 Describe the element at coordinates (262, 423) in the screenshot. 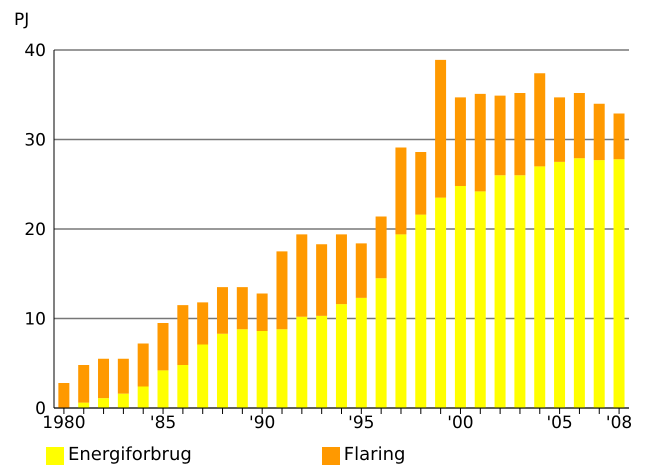

I see `x-tick-label: '90` at that location.